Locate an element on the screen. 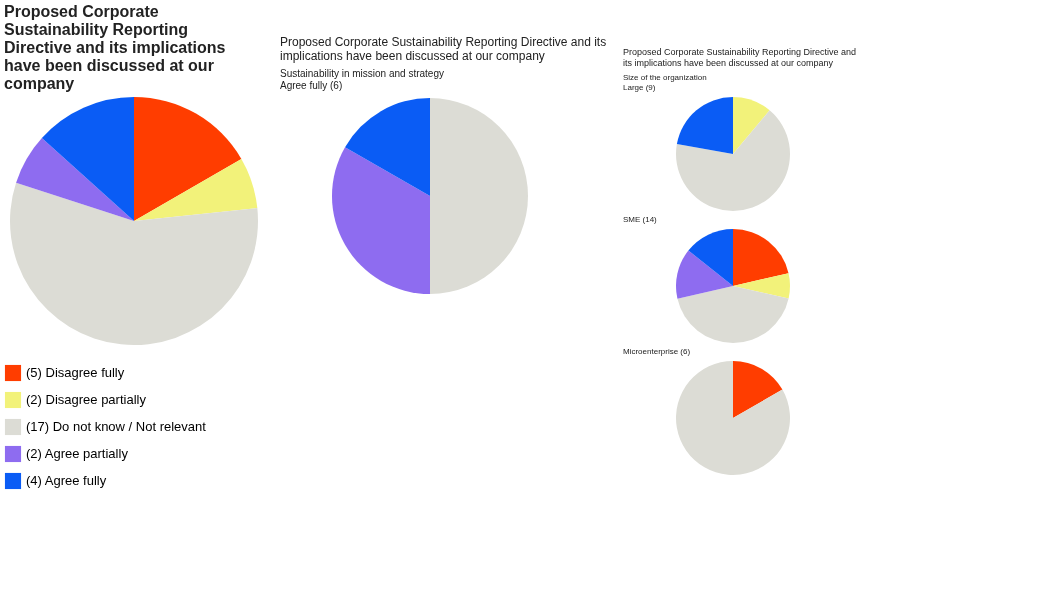  chart-subtitle: Size of the organization is located at coordinates (665, 77).